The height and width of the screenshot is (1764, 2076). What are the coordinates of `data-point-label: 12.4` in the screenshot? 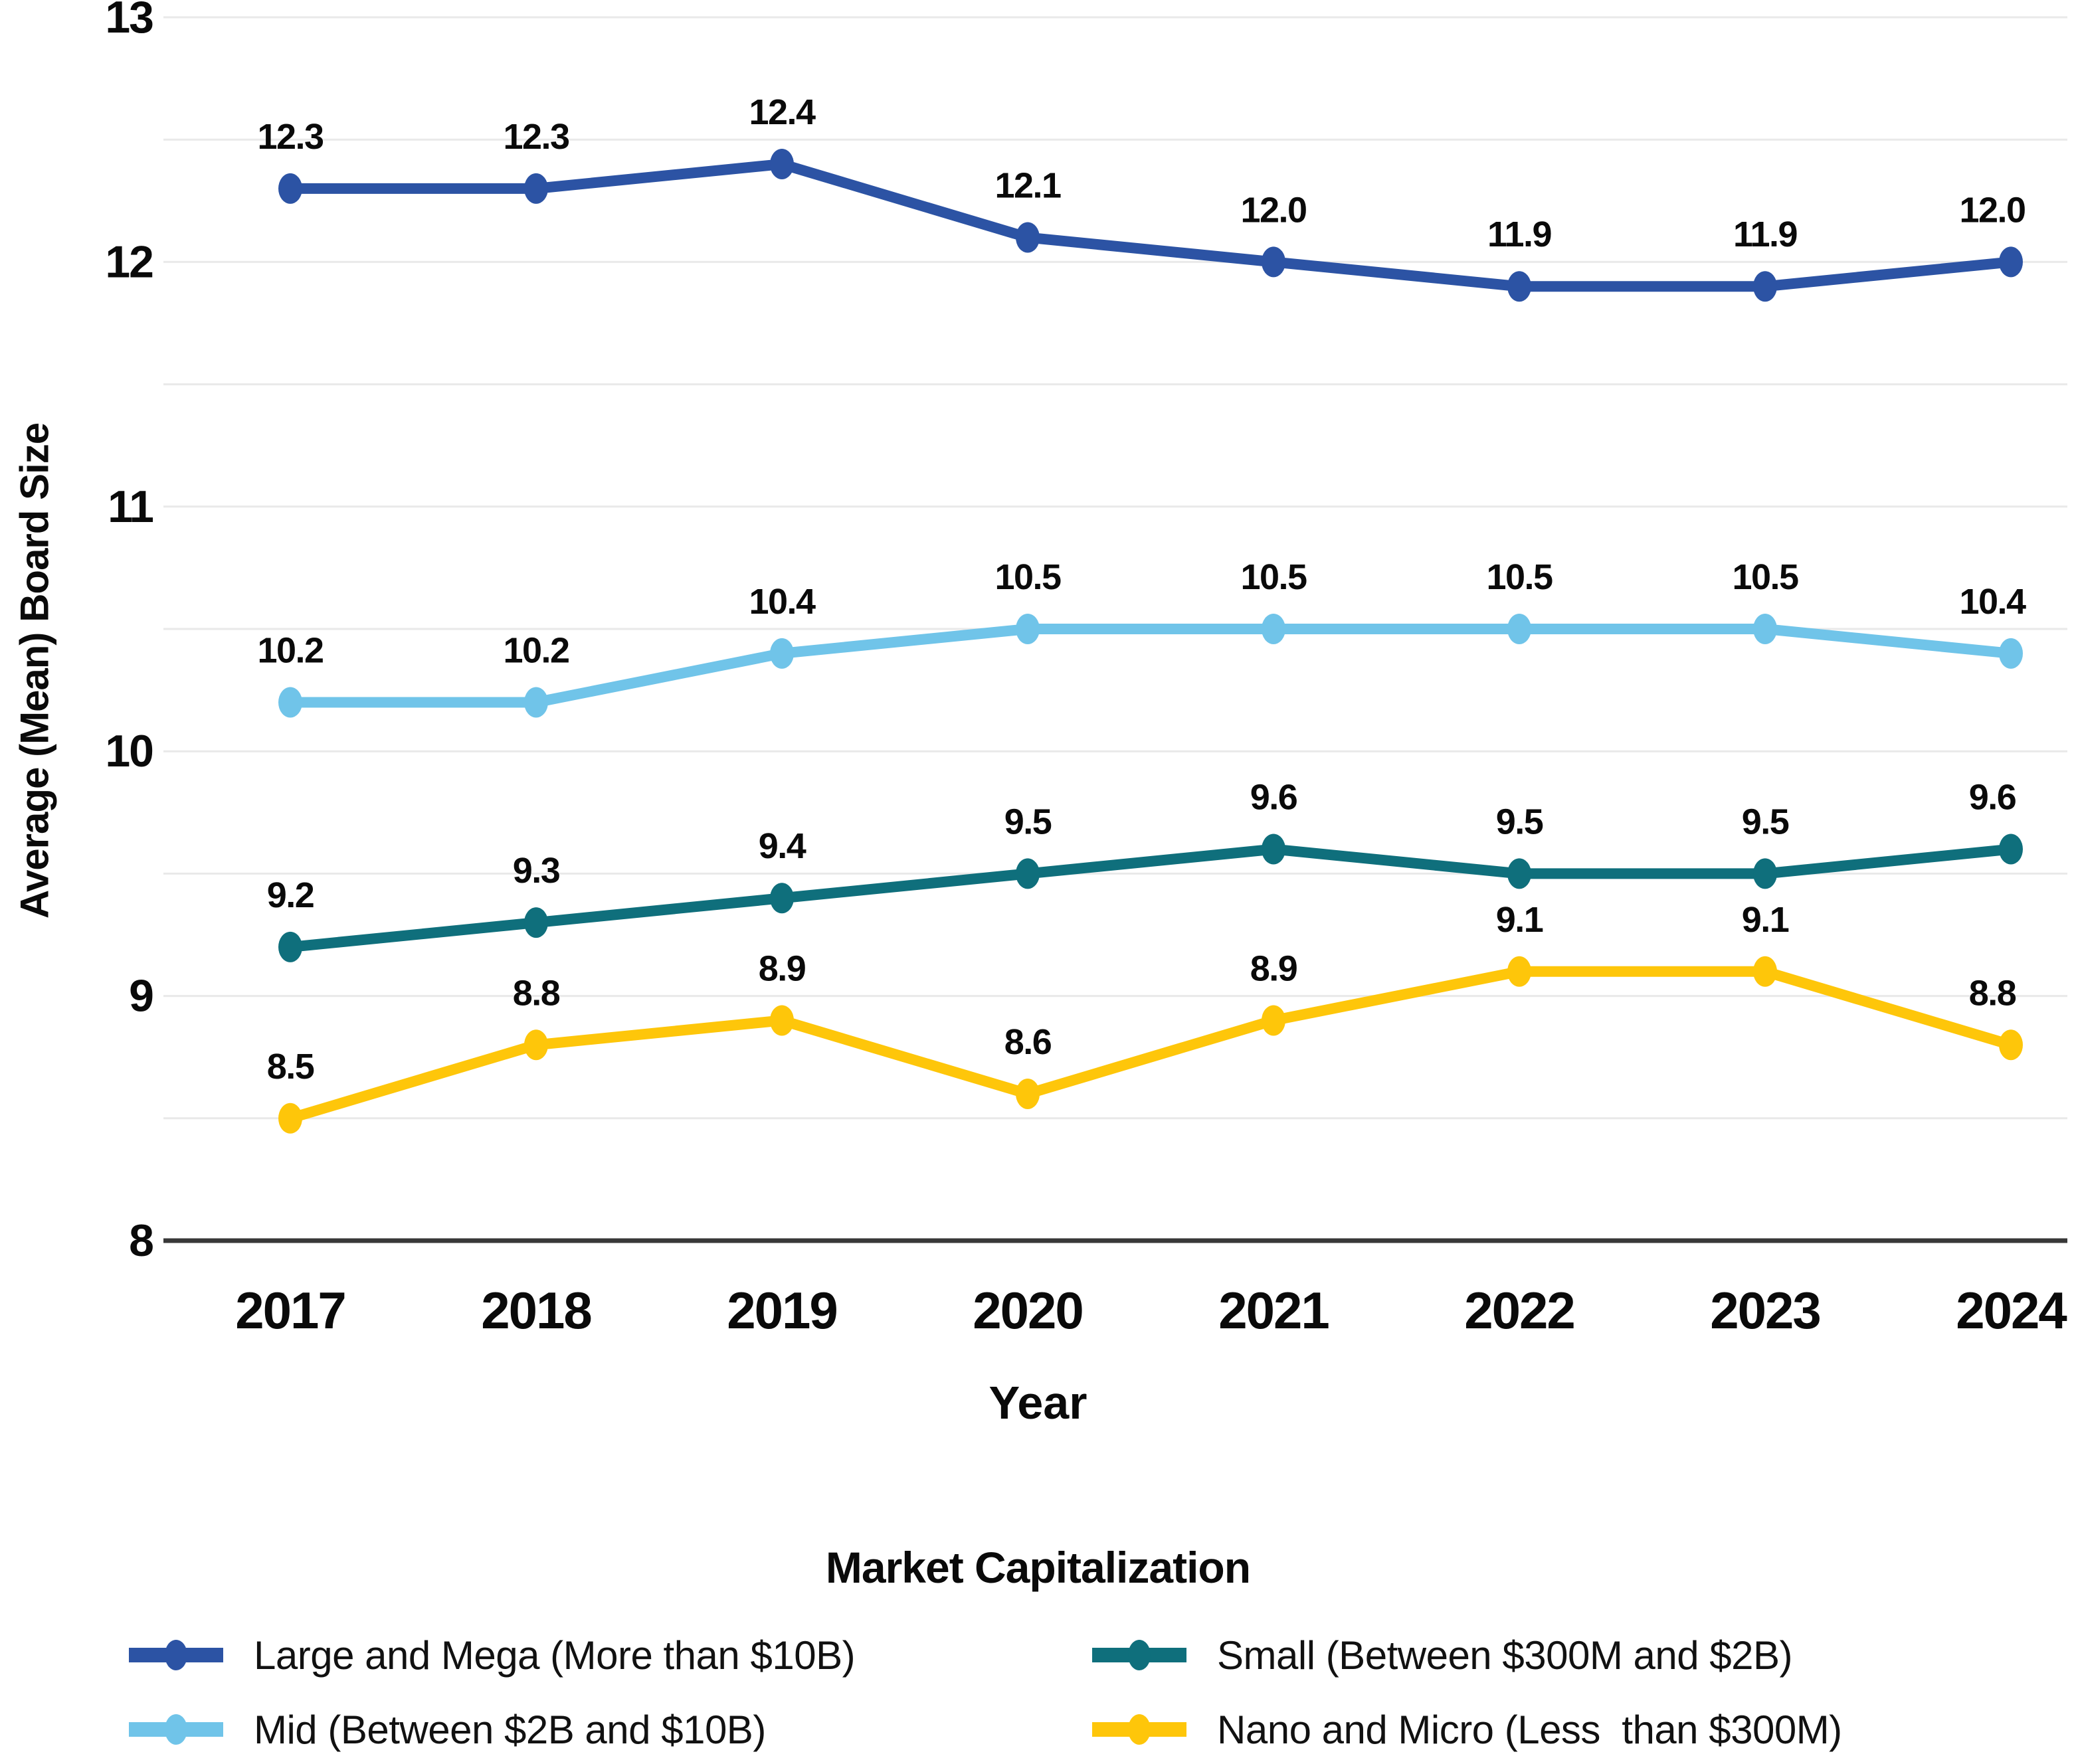 It's located at (782, 112).